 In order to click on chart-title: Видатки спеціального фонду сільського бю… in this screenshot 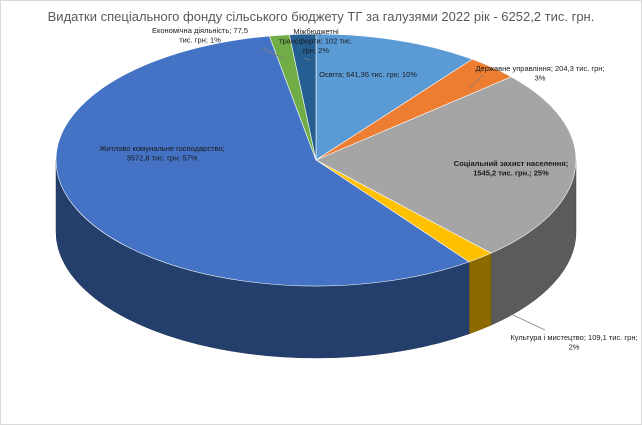, I will do `click(321, 16)`.